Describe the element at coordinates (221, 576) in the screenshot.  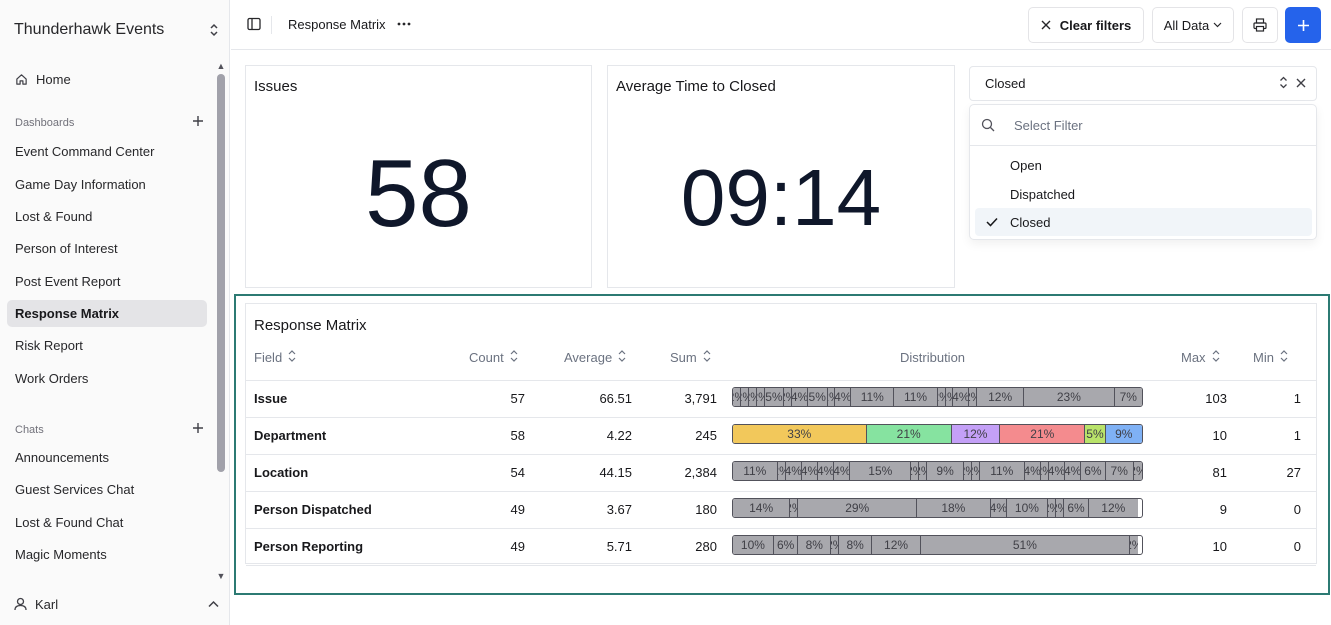
I see `scroll-down-arrow-icon: ▼` at that location.